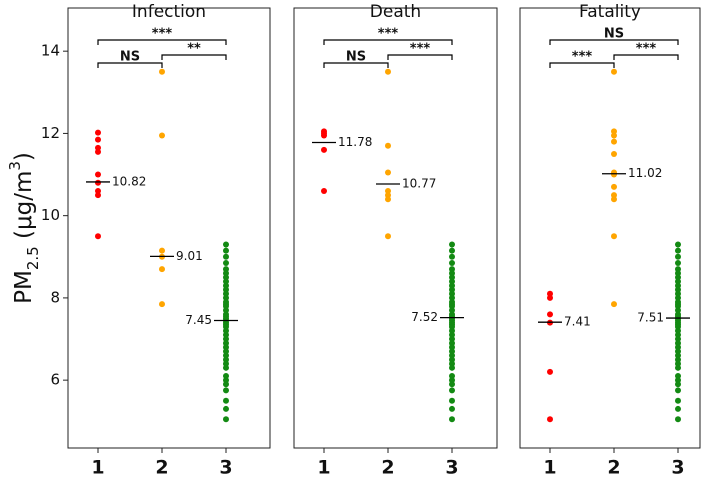 This screenshot has height=480, width=711. I want to click on y-axis-label-part: 2.5, so click(33, 258).